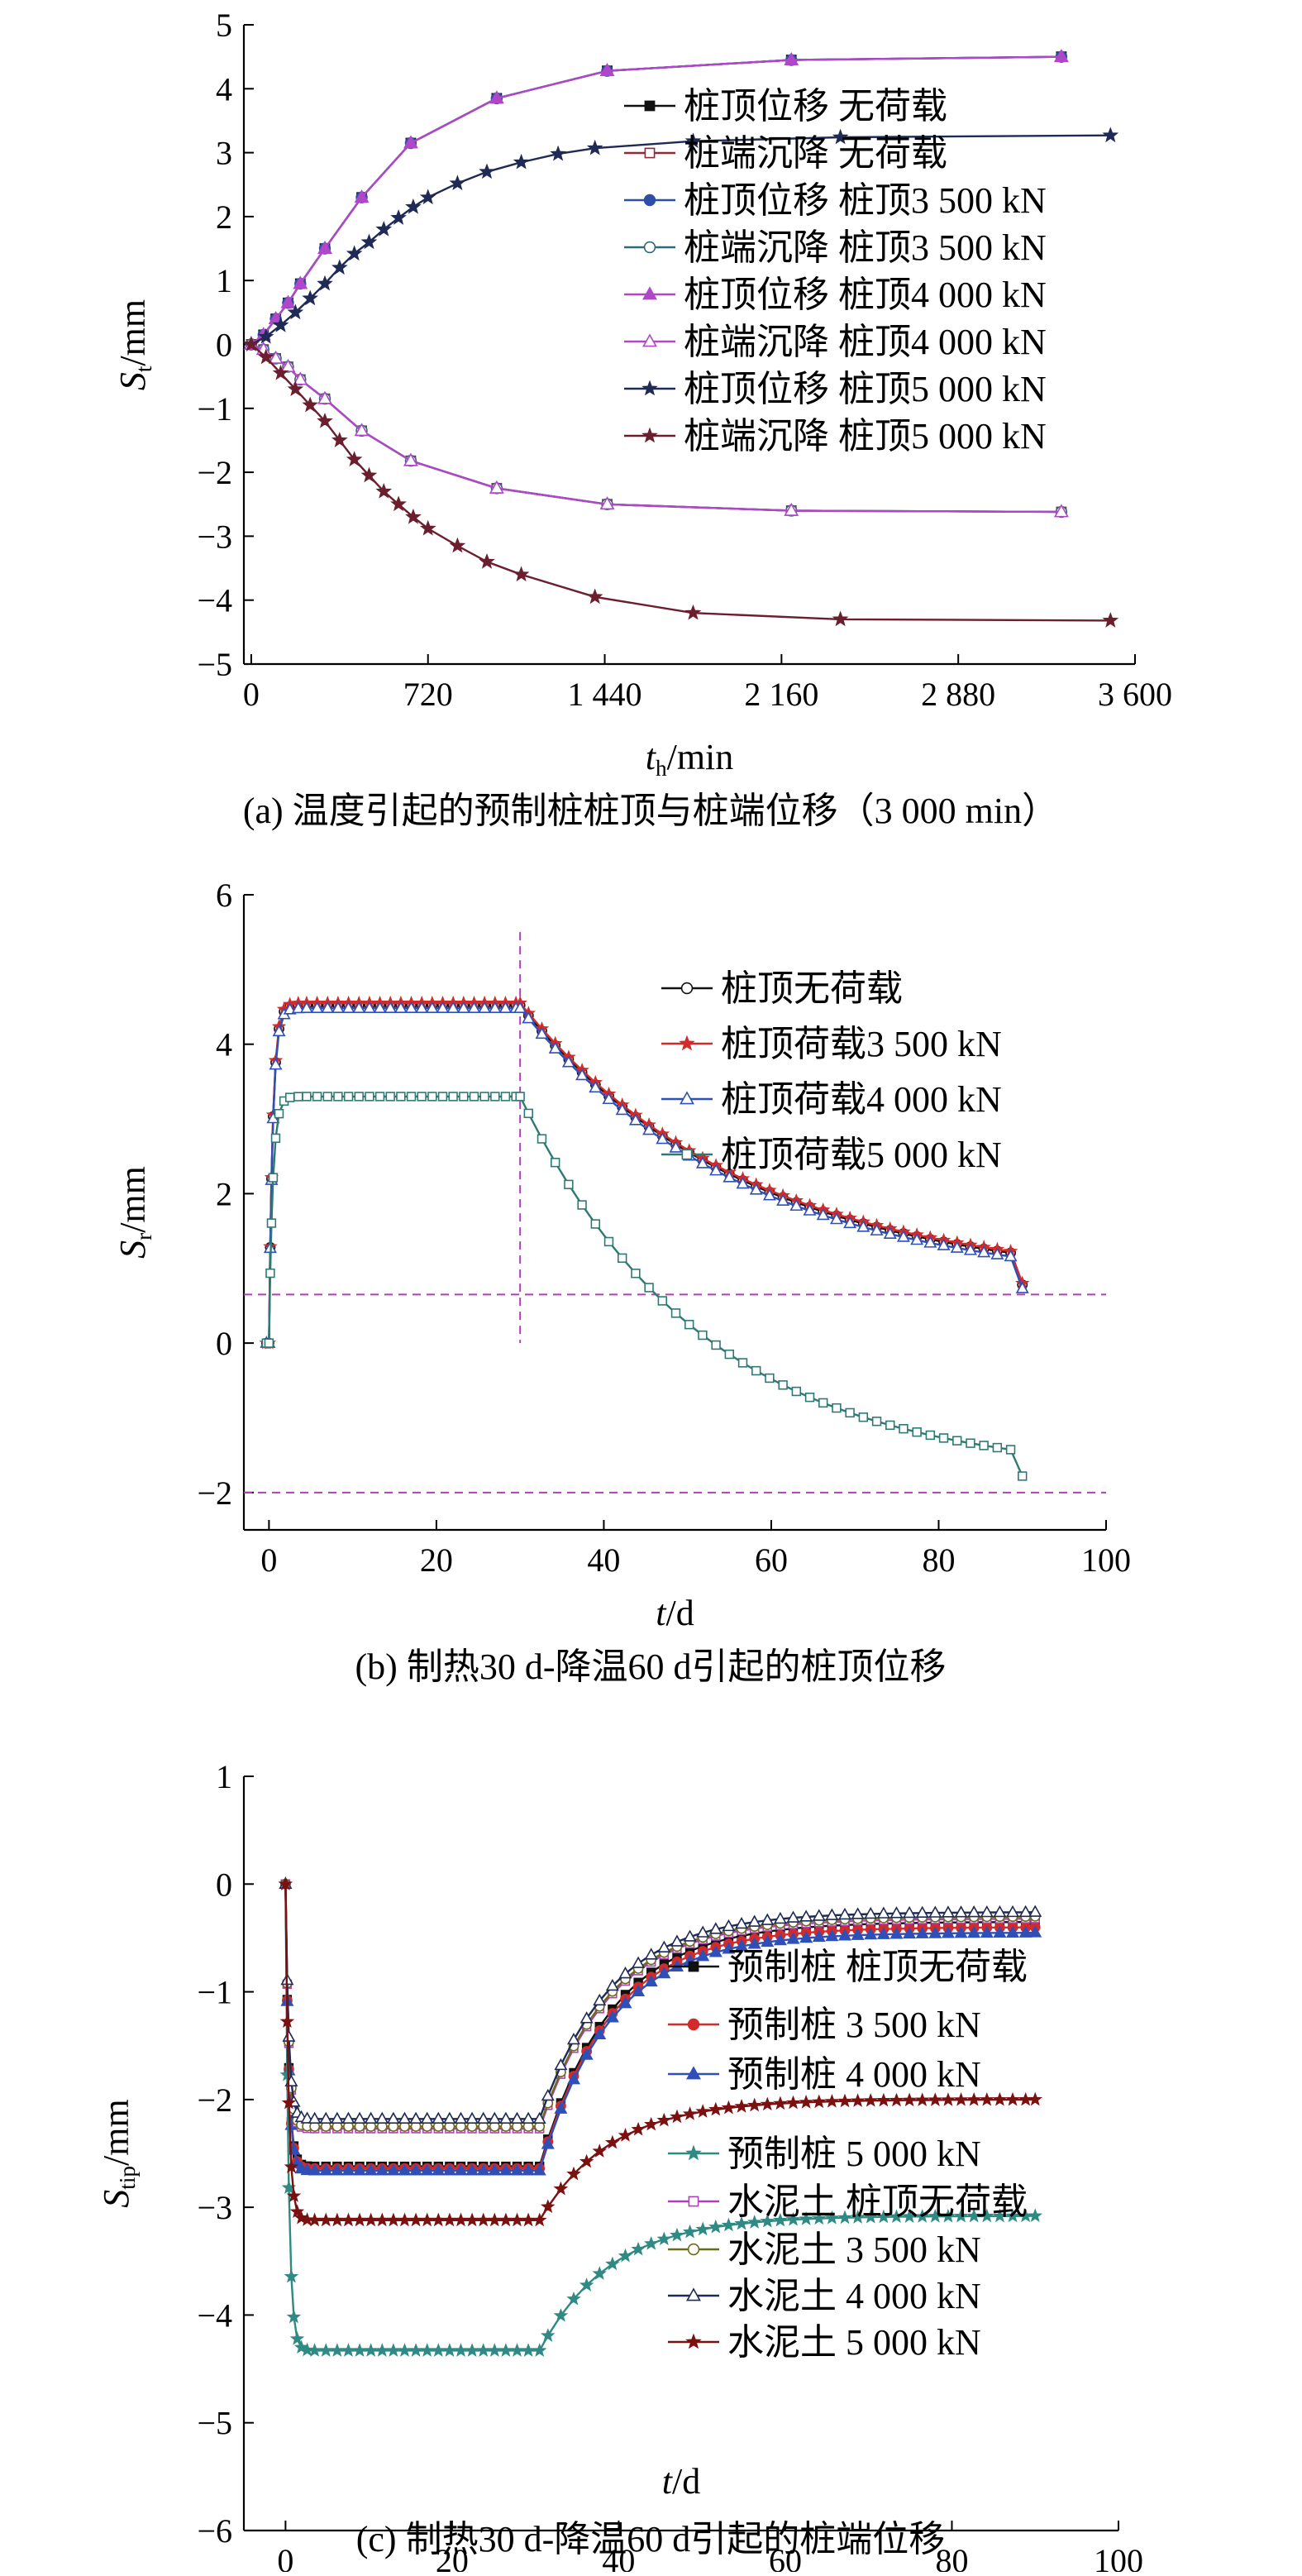 The width and height of the screenshot is (1302, 2576). Describe the element at coordinates (224, 280) in the screenshot. I see `y-tick-label: 1` at that location.